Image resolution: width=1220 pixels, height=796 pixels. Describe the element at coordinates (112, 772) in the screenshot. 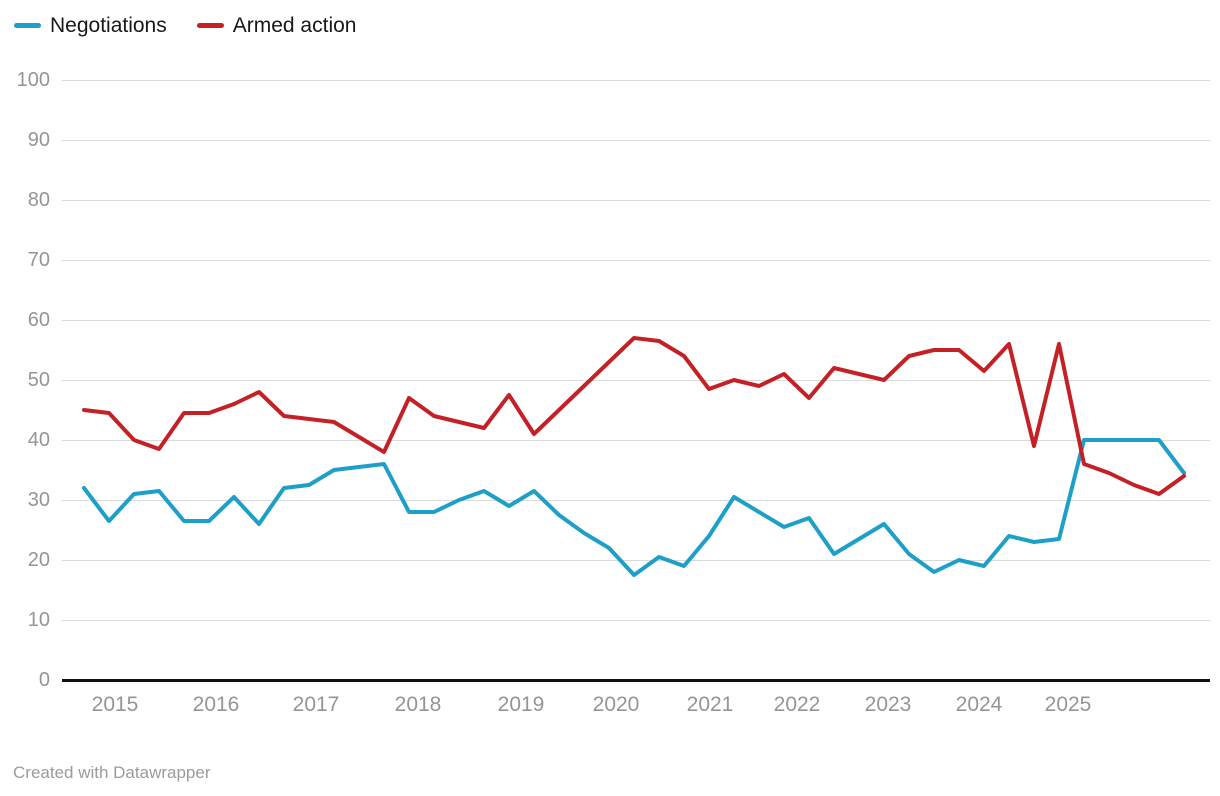

I see `datawrapper-attribution: Created with Datawrapper` at that location.